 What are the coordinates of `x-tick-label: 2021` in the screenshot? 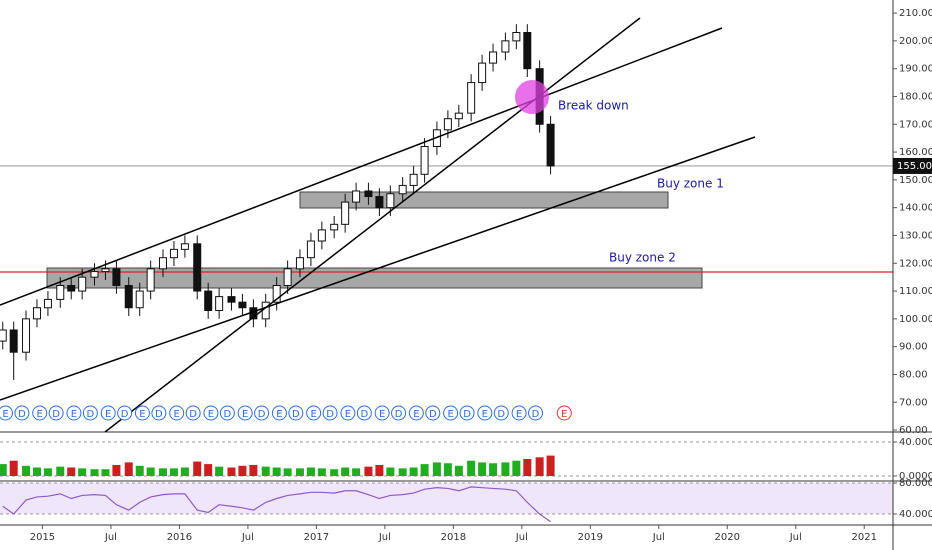 It's located at (864, 537).